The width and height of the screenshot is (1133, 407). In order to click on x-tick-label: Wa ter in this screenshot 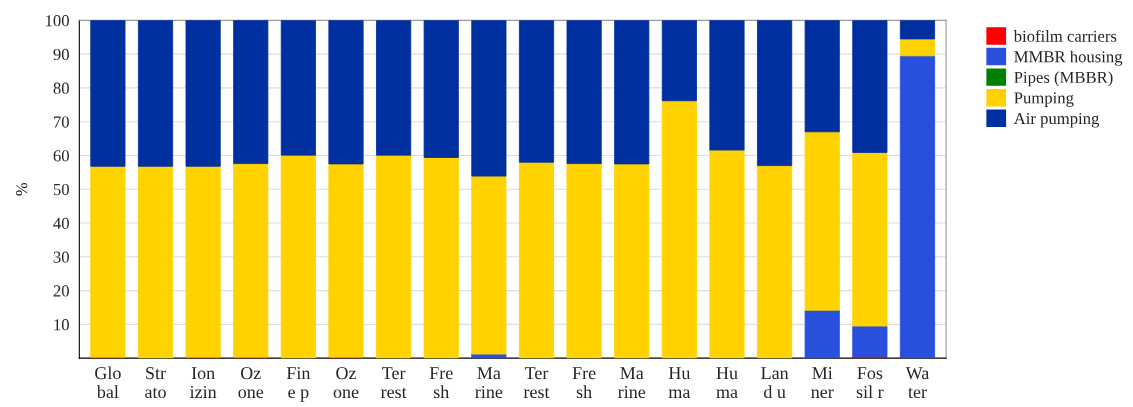, I will do `click(917, 383)`.